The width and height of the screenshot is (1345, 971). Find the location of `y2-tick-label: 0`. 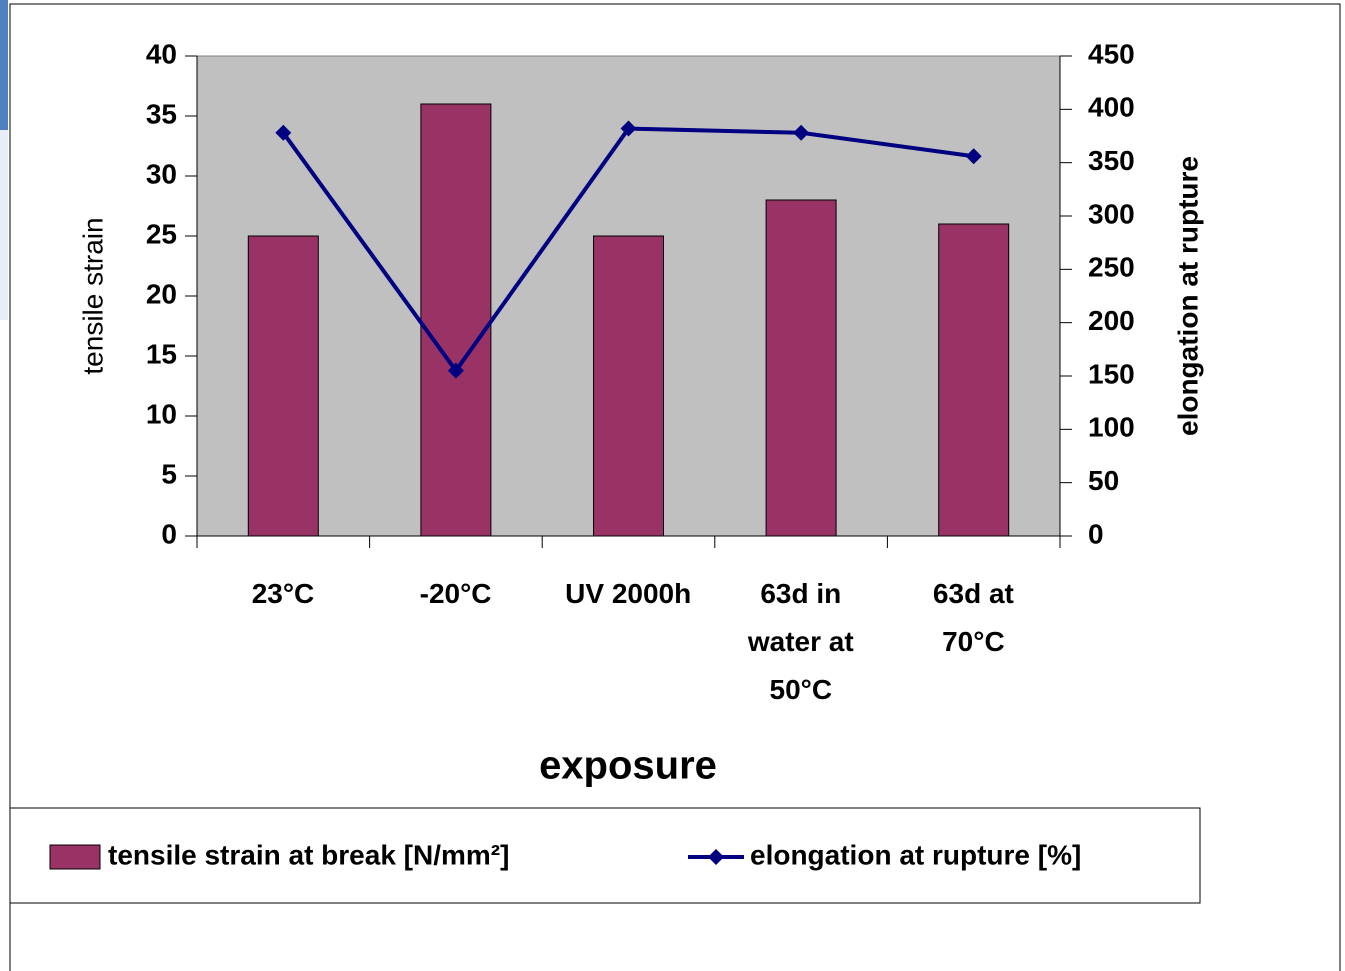

y2-tick-label: 0 is located at coordinates (1096, 533).